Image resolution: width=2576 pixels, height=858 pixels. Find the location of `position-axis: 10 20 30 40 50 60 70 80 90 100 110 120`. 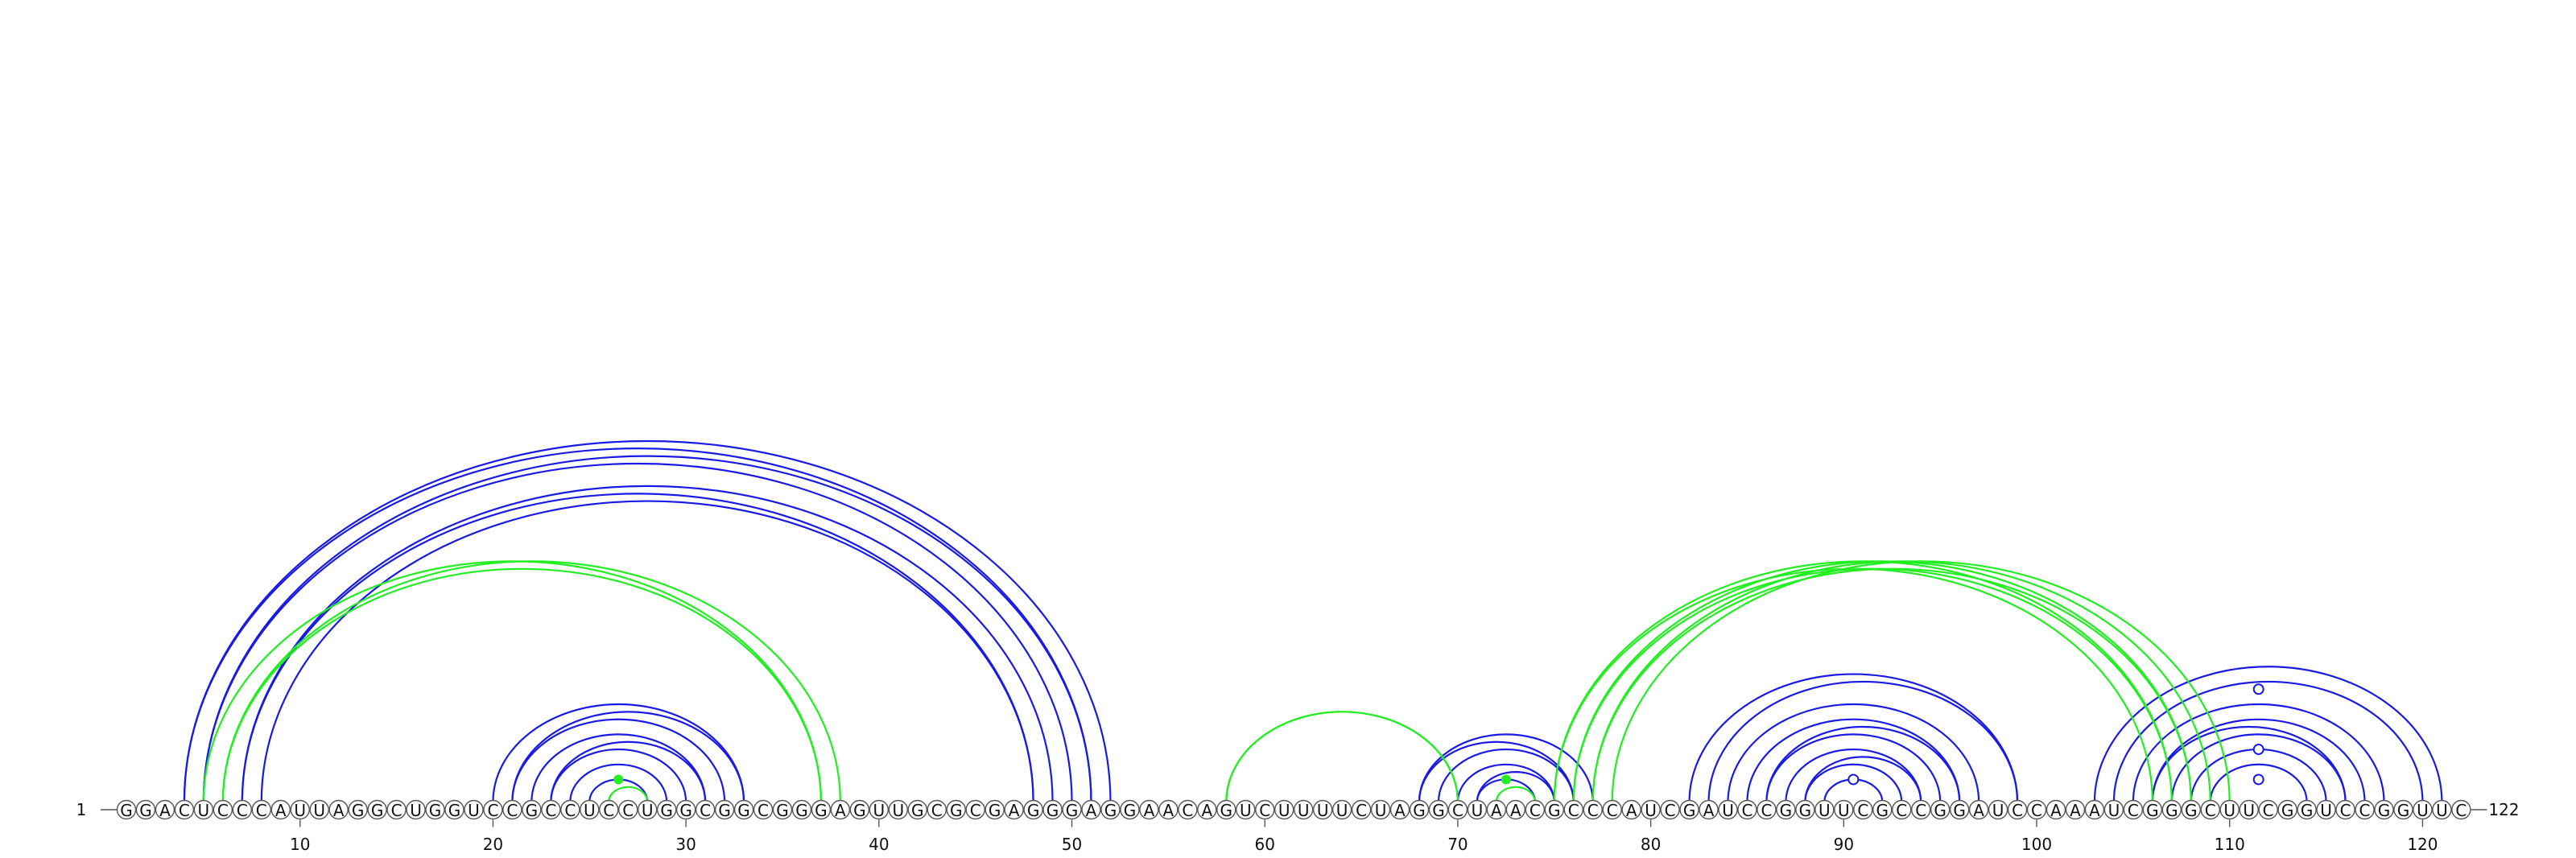

position-axis: 10 20 30 40 50 60 70 80 90 100 110 120 is located at coordinates (1364, 837).